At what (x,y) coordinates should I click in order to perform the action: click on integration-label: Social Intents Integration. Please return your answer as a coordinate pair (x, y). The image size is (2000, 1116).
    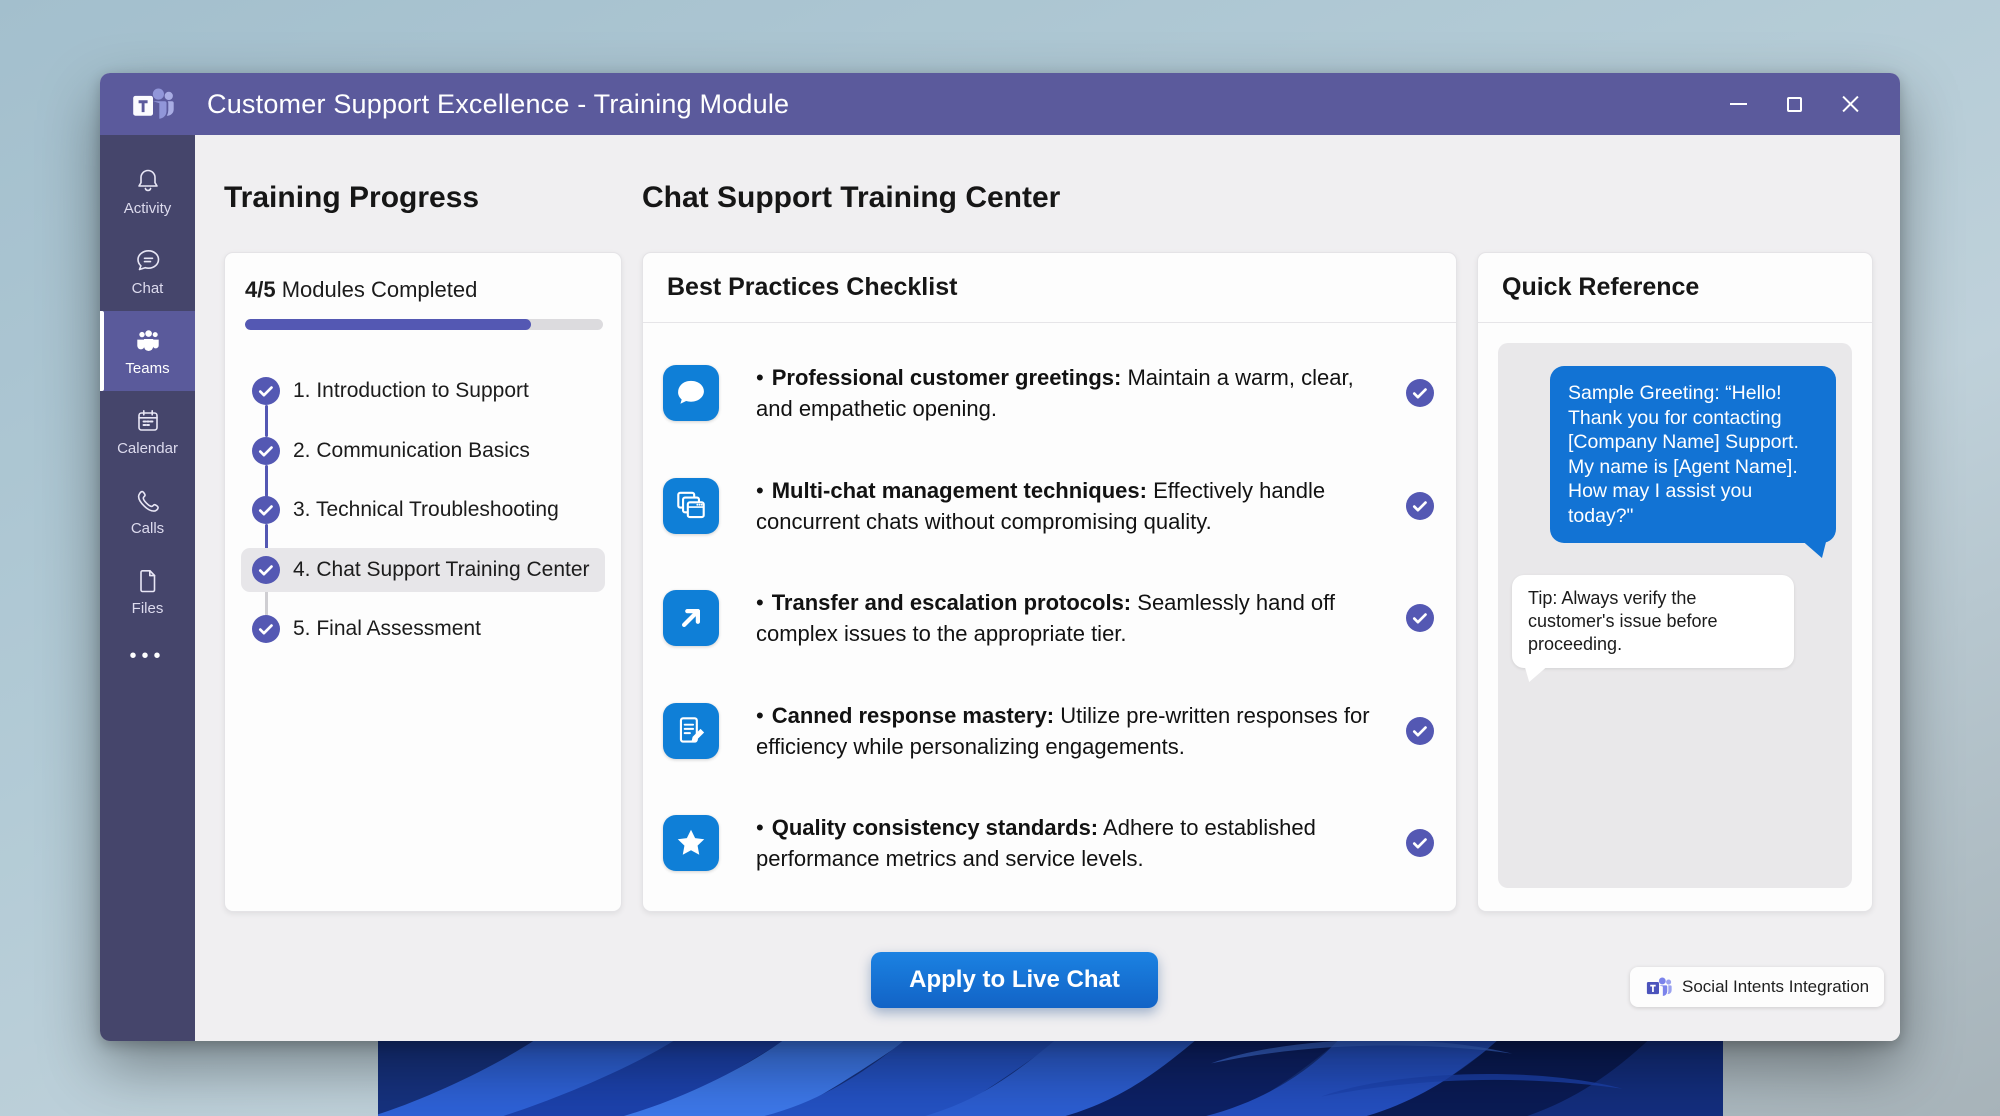
    Looking at the image, I should click on (1776, 986).